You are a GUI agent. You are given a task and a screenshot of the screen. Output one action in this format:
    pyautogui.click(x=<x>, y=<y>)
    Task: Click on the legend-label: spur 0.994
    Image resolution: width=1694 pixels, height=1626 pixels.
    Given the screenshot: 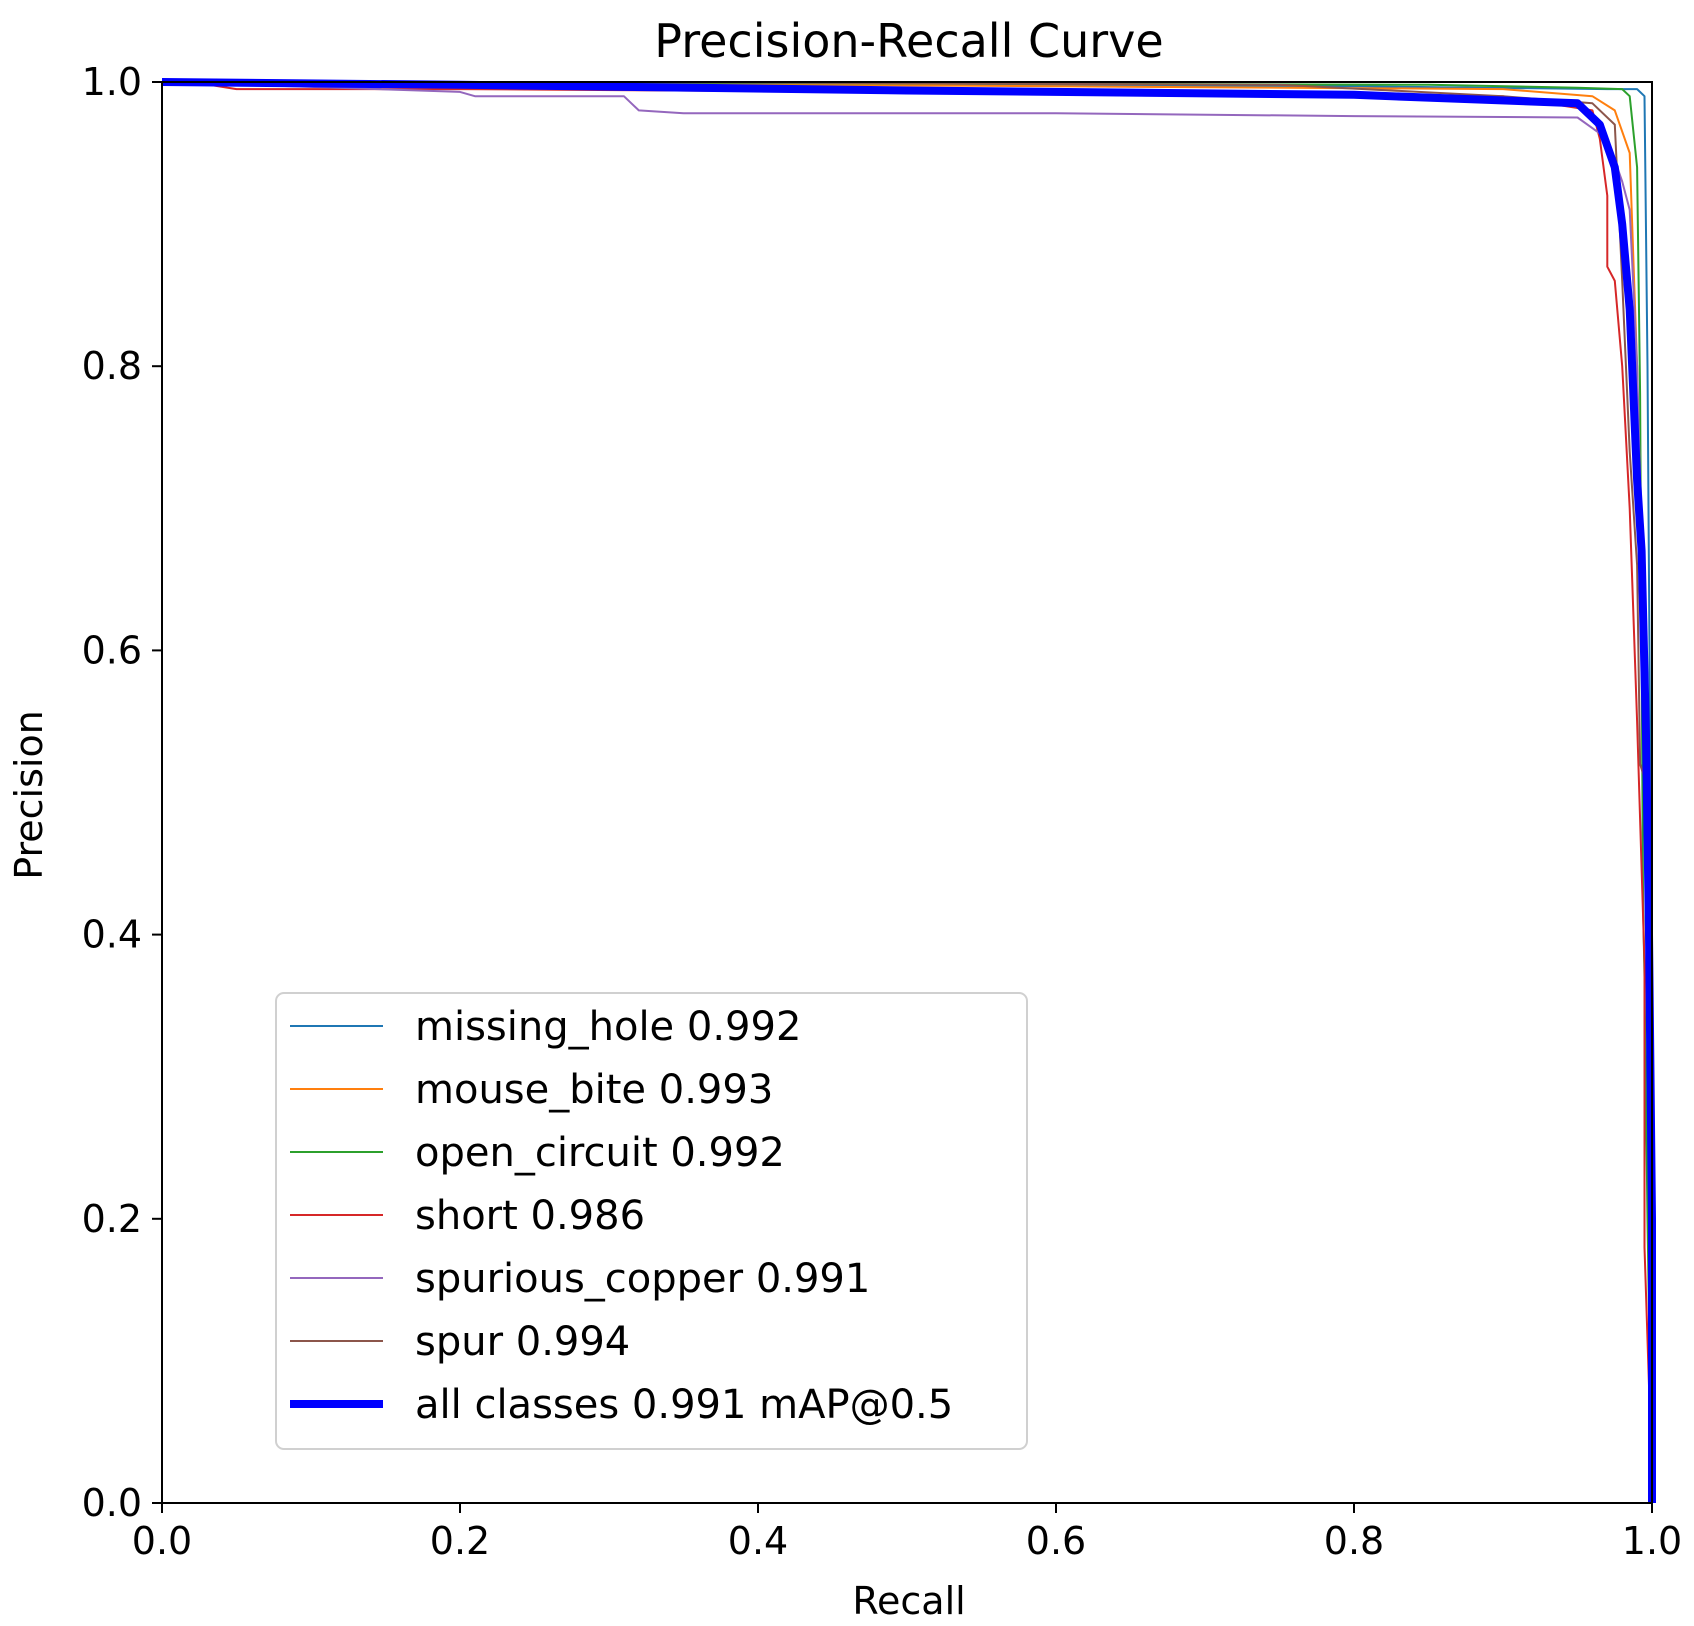 What is the action you would take?
    pyautogui.click(x=522, y=1342)
    